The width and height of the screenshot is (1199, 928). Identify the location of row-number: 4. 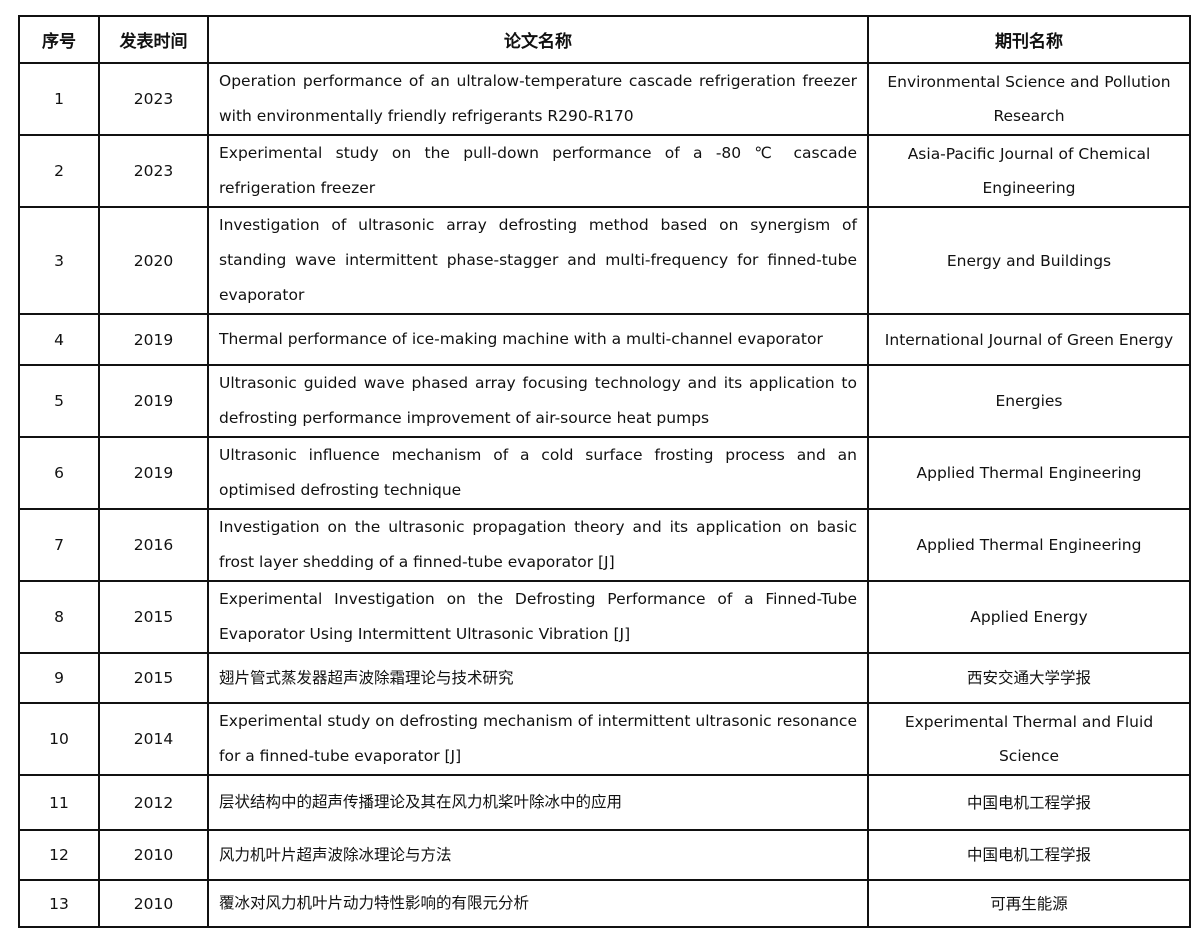
(59, 339).